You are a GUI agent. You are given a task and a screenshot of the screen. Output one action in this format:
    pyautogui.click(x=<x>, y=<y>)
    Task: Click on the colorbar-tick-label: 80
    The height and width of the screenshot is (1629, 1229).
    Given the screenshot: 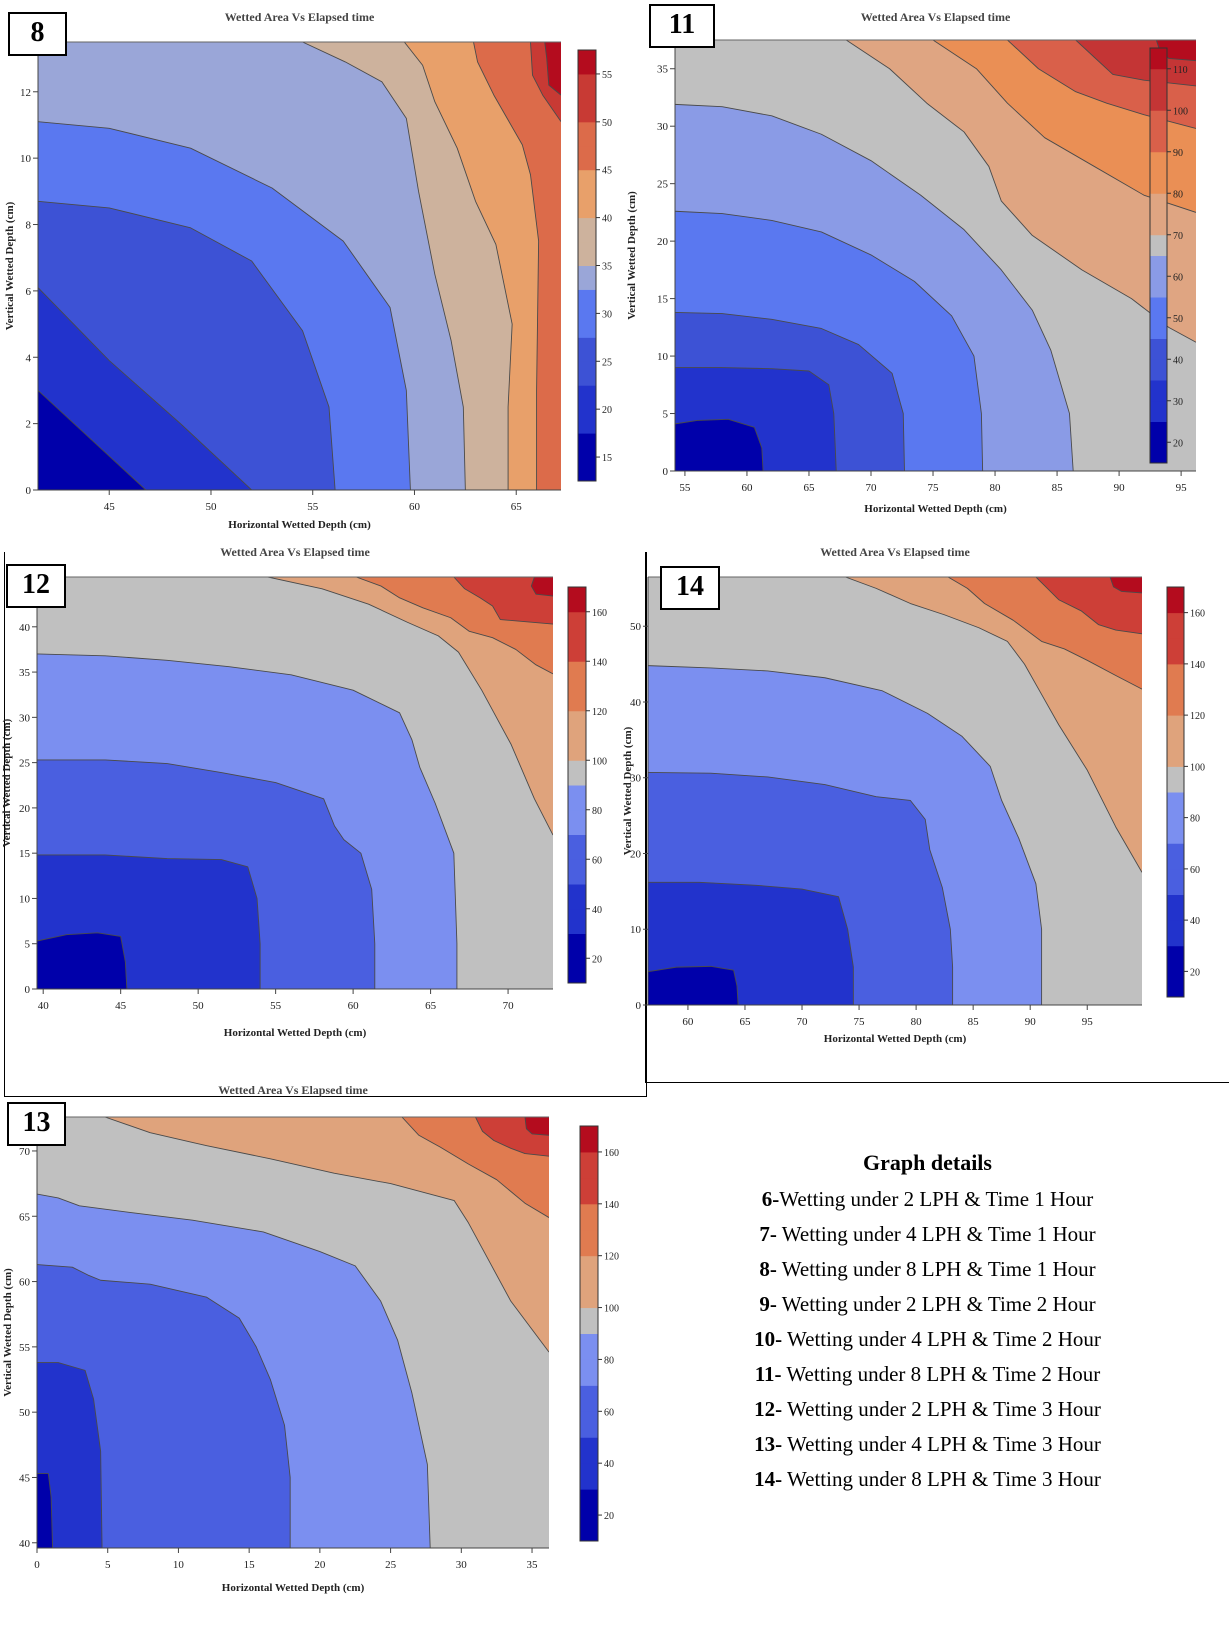 What is the action you would take?
    pyautogui.click(x=1195, y=819)
    